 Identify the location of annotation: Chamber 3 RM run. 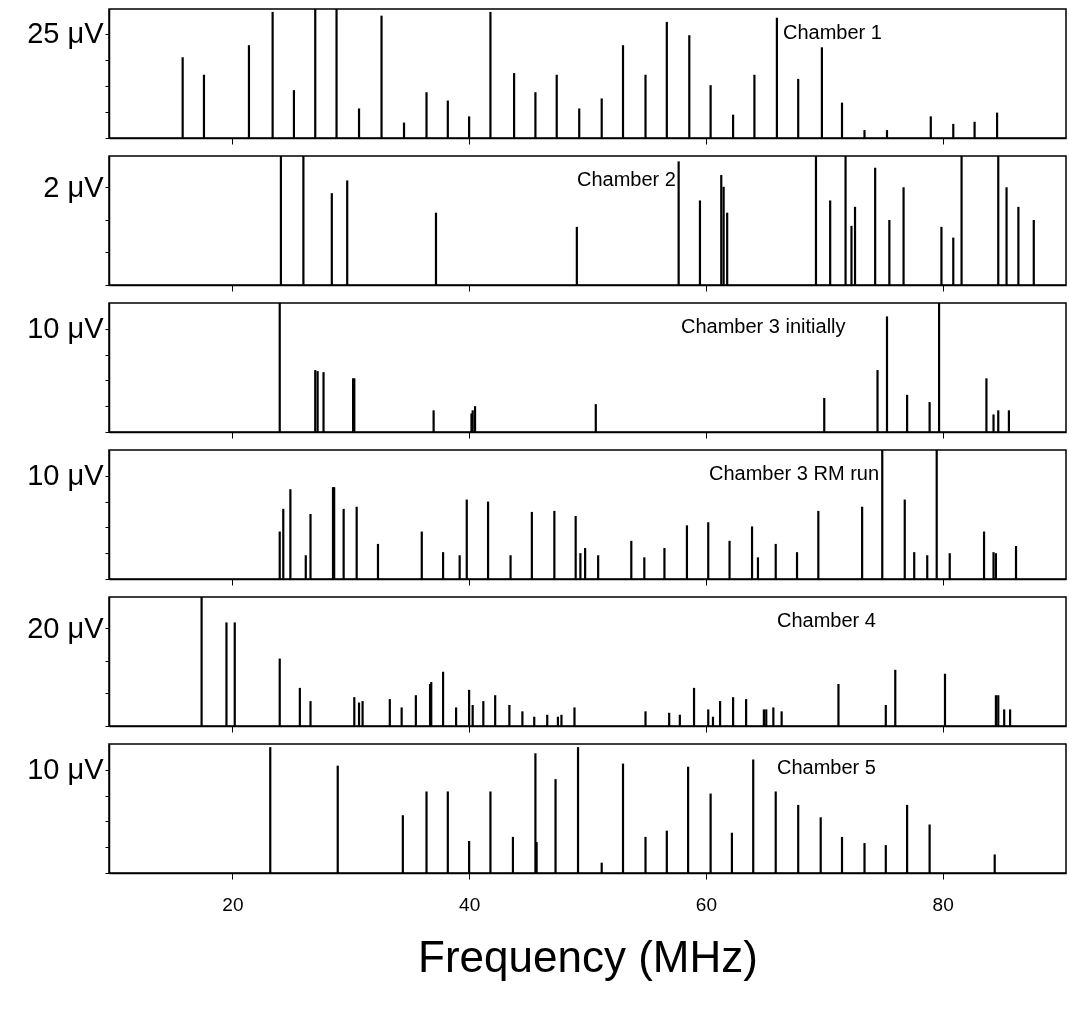
(794, 473).